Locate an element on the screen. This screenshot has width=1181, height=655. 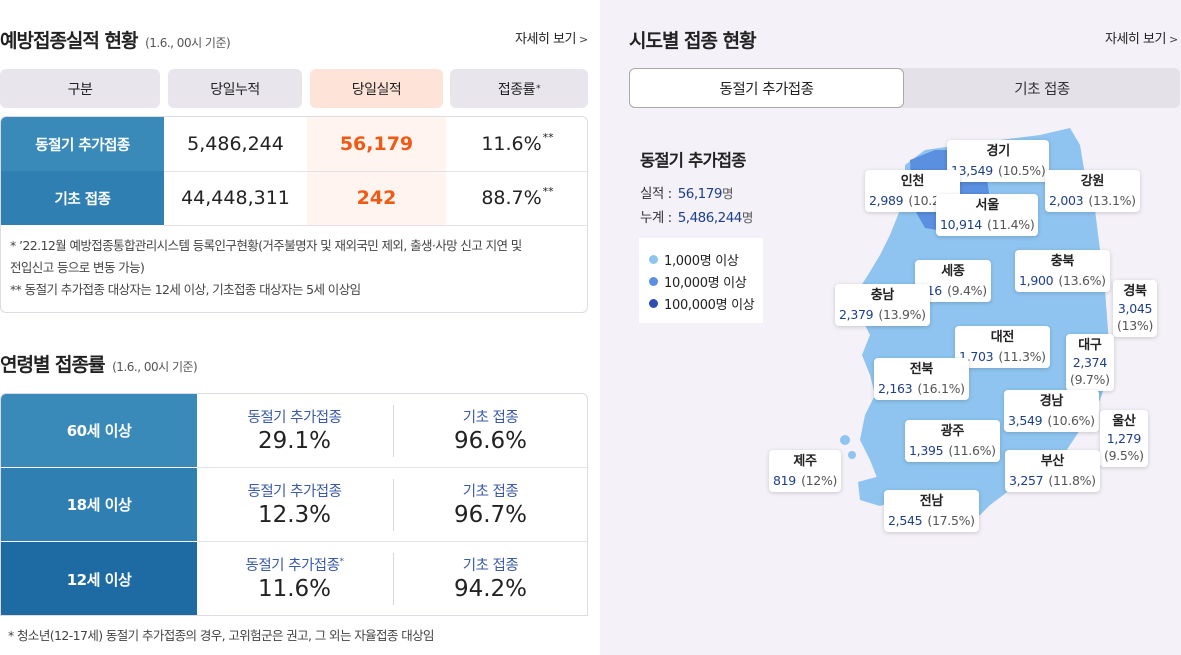
region-chungnam: 충남 2,379 (13.9%) is located at coordinates (882, 305).